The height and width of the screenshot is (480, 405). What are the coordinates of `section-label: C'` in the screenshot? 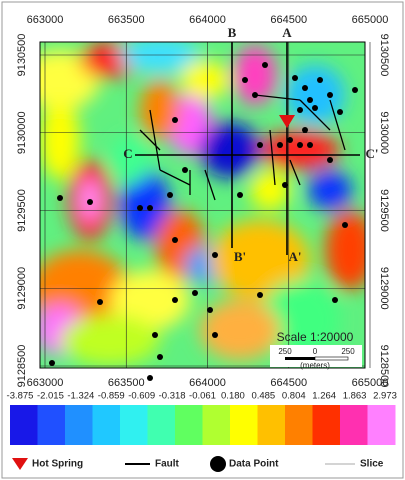 It's located at (372, 153).